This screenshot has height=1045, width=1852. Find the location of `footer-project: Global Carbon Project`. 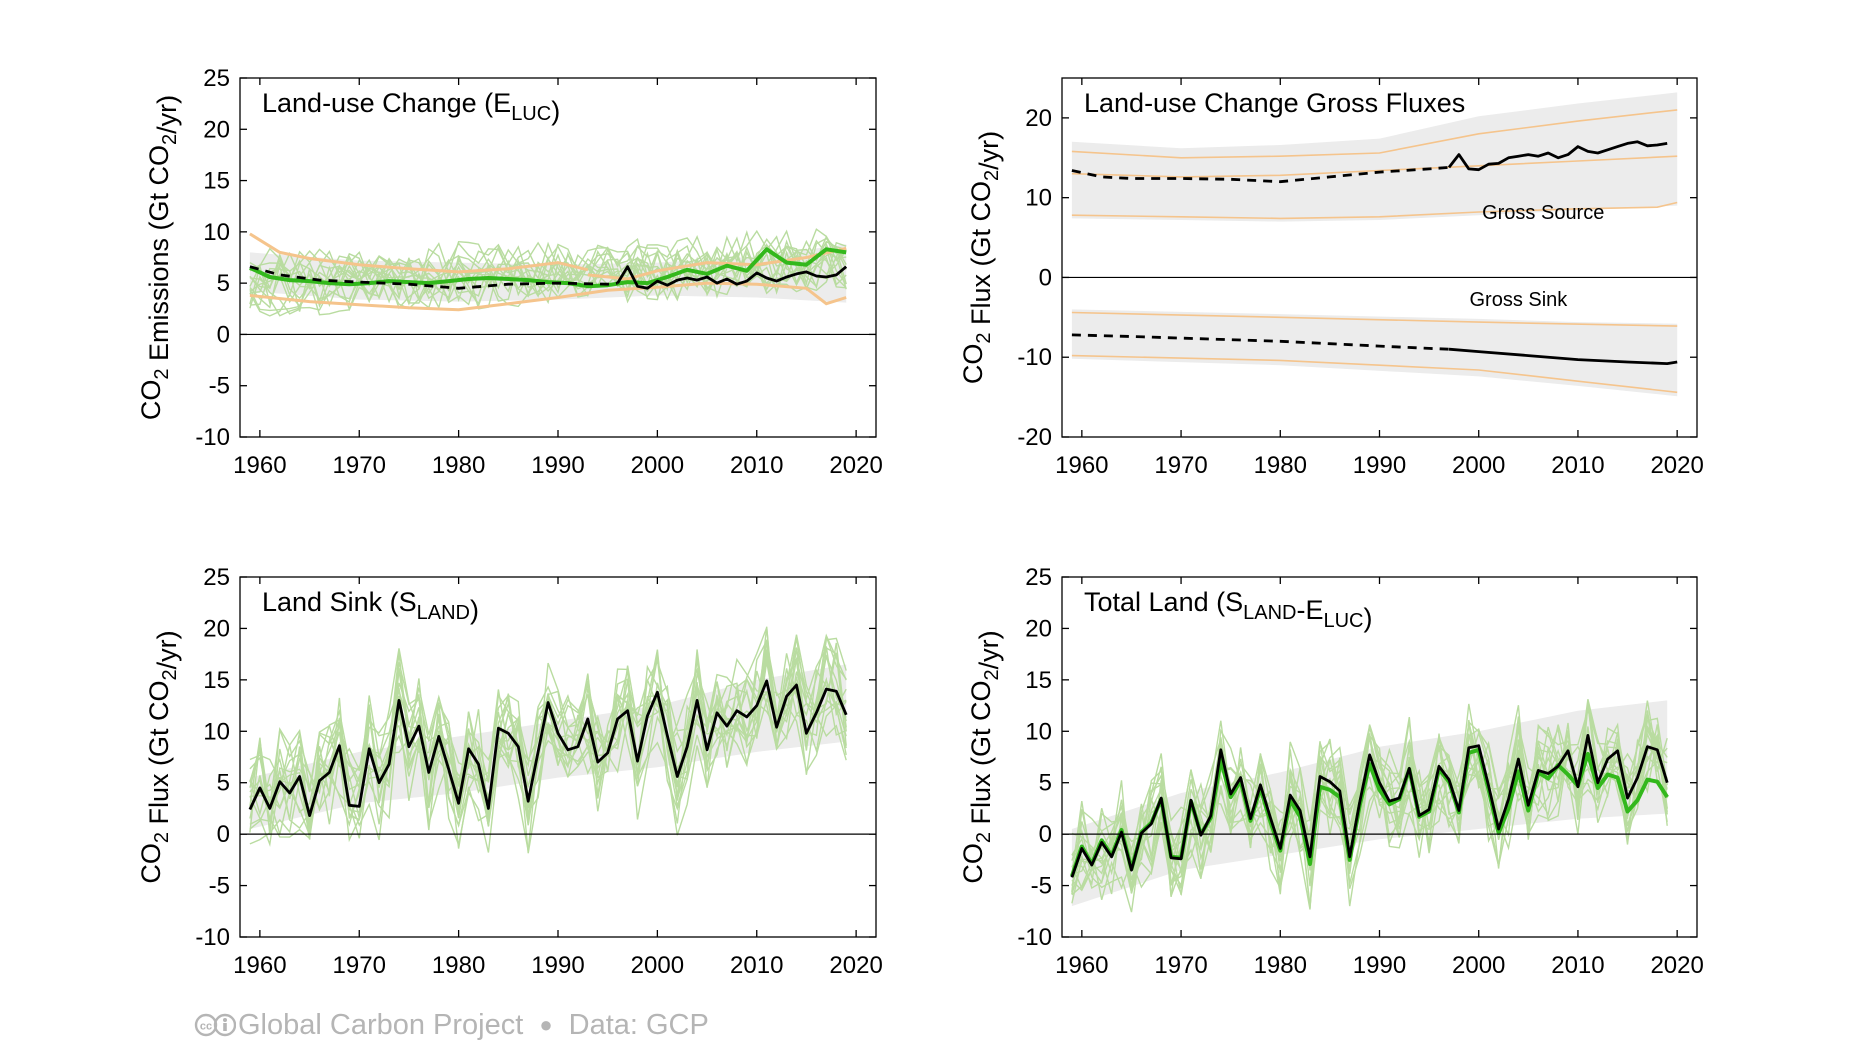

footer-project: Global Carbon Project is located at coordinates (381, 1024).